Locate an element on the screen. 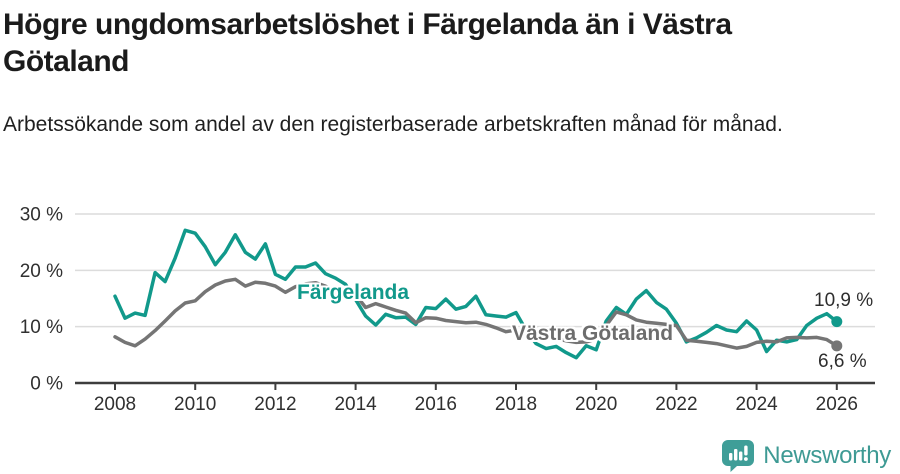 Image resolution: width=900 pixels, height=474 pixels. end-dot-vastra-gotaland is located at coordinates (837, 346).